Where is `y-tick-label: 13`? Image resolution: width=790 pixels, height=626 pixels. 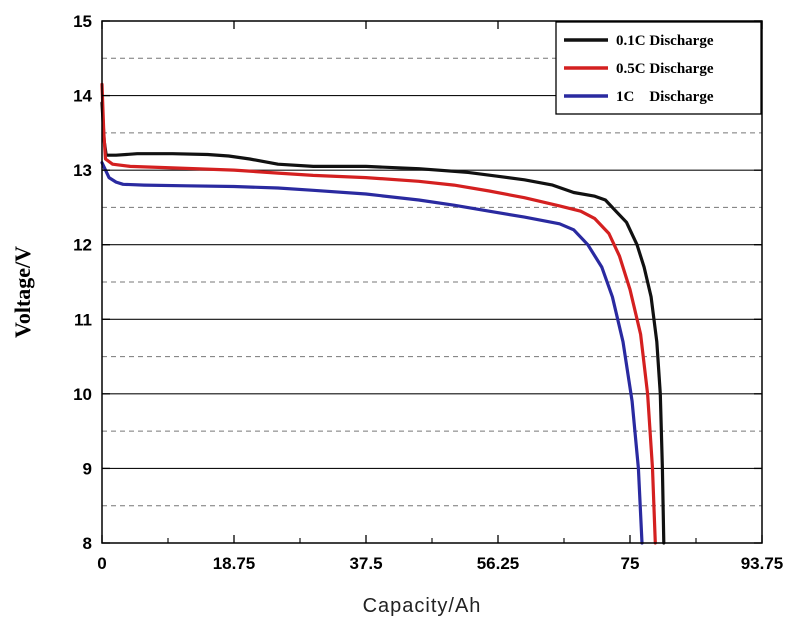 y-tick-label: 13 is located at coordinates (82, 170).